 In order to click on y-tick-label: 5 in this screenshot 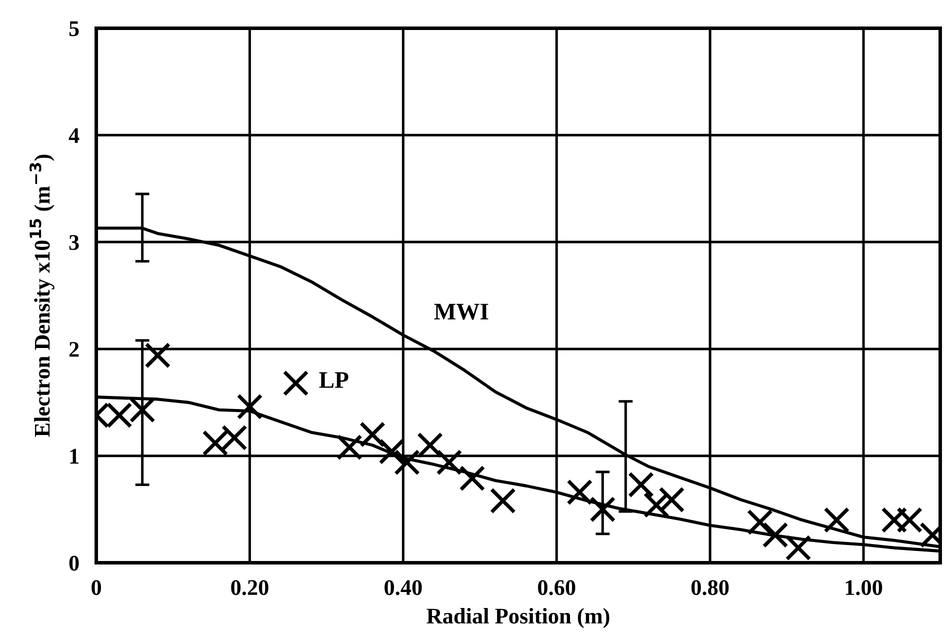, I will do `click(74, 28)`.